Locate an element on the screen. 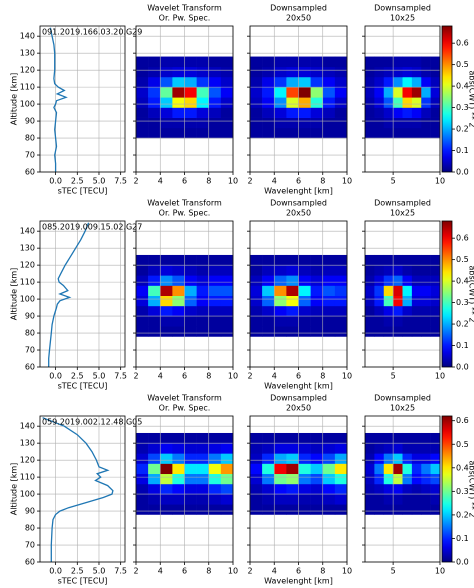 This screenshot has height=588, width=474. panel-title: 085.2019.009.15.02.G27 is located at coordinates (92, 227).